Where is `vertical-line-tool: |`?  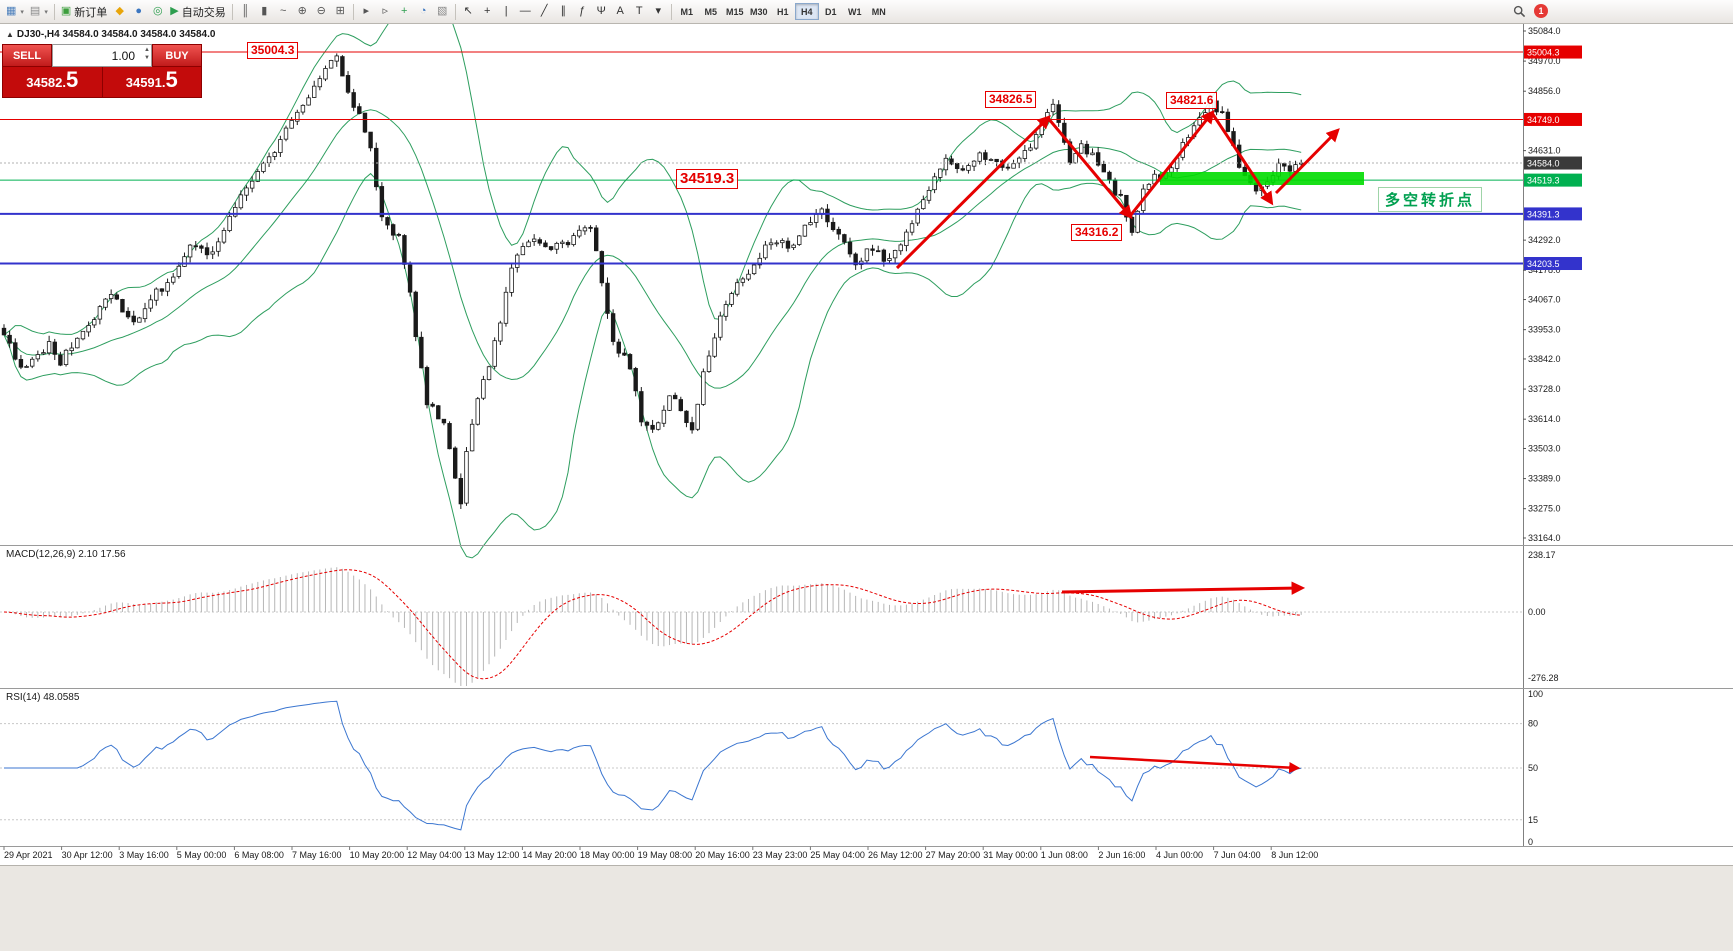 vertical-line-tool: | is located at coordinates (506, 12).